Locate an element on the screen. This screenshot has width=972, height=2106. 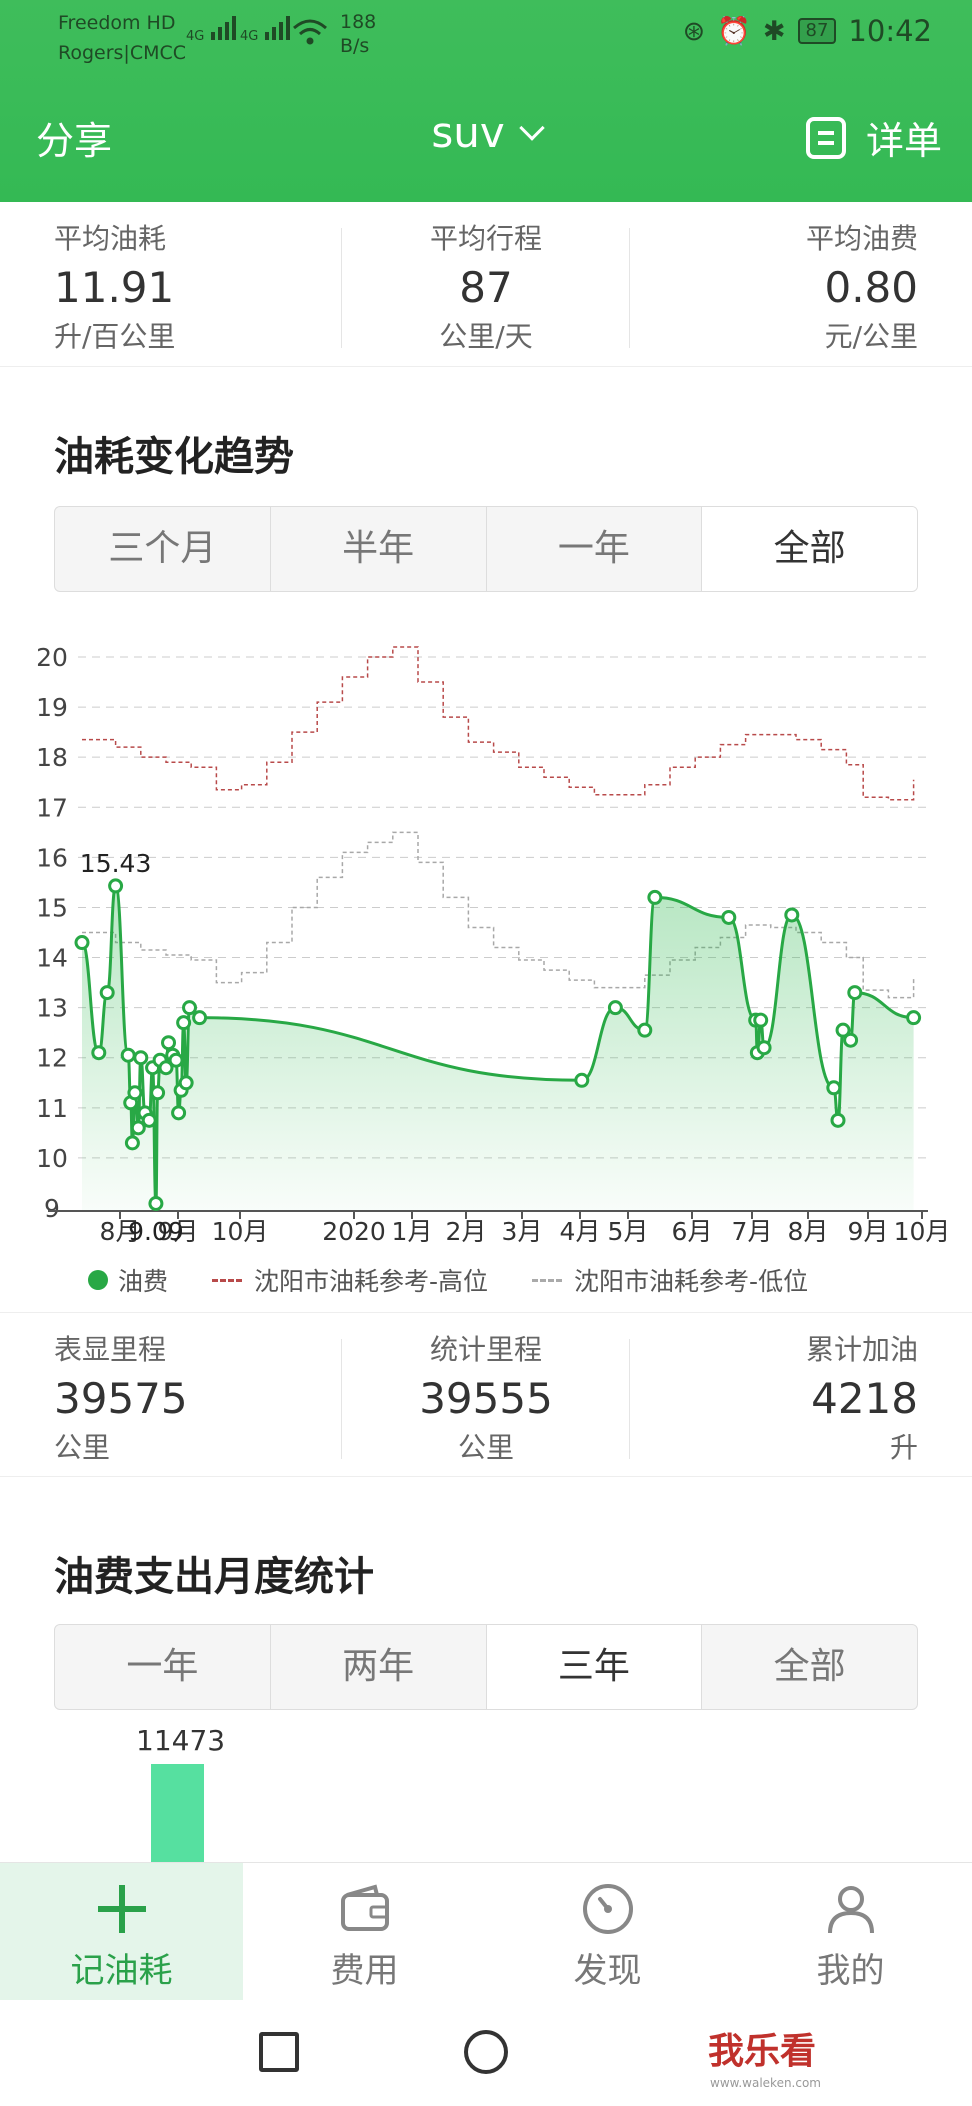
legend-low-marker is located at coordinates (547, 1280).